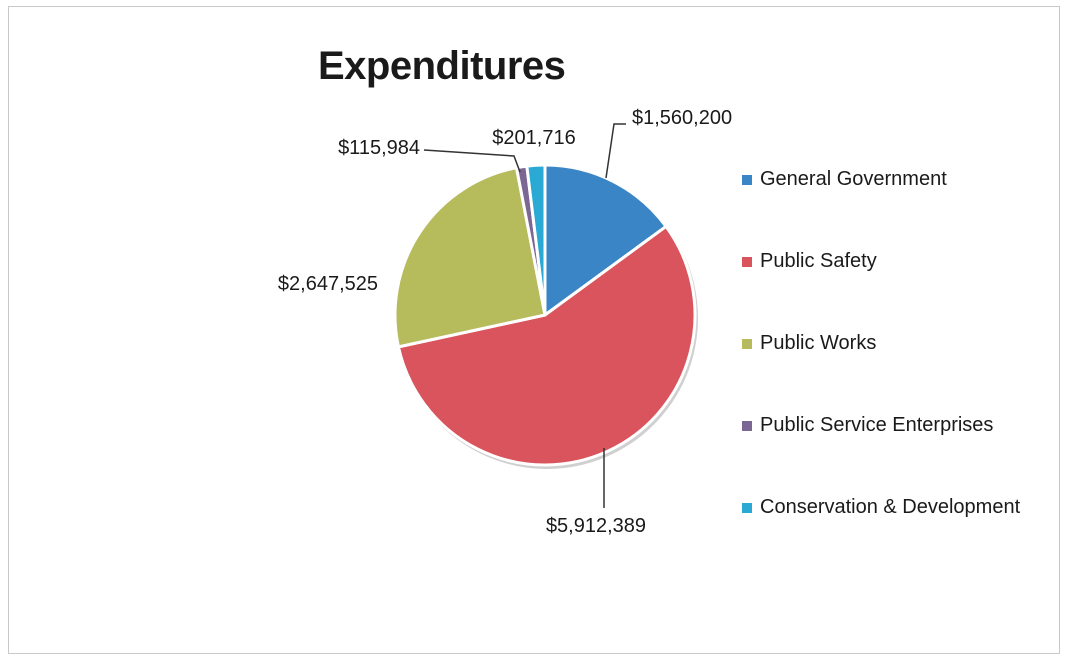  I want to click on legend-item-public-works: Public Works, so click(809, 343).